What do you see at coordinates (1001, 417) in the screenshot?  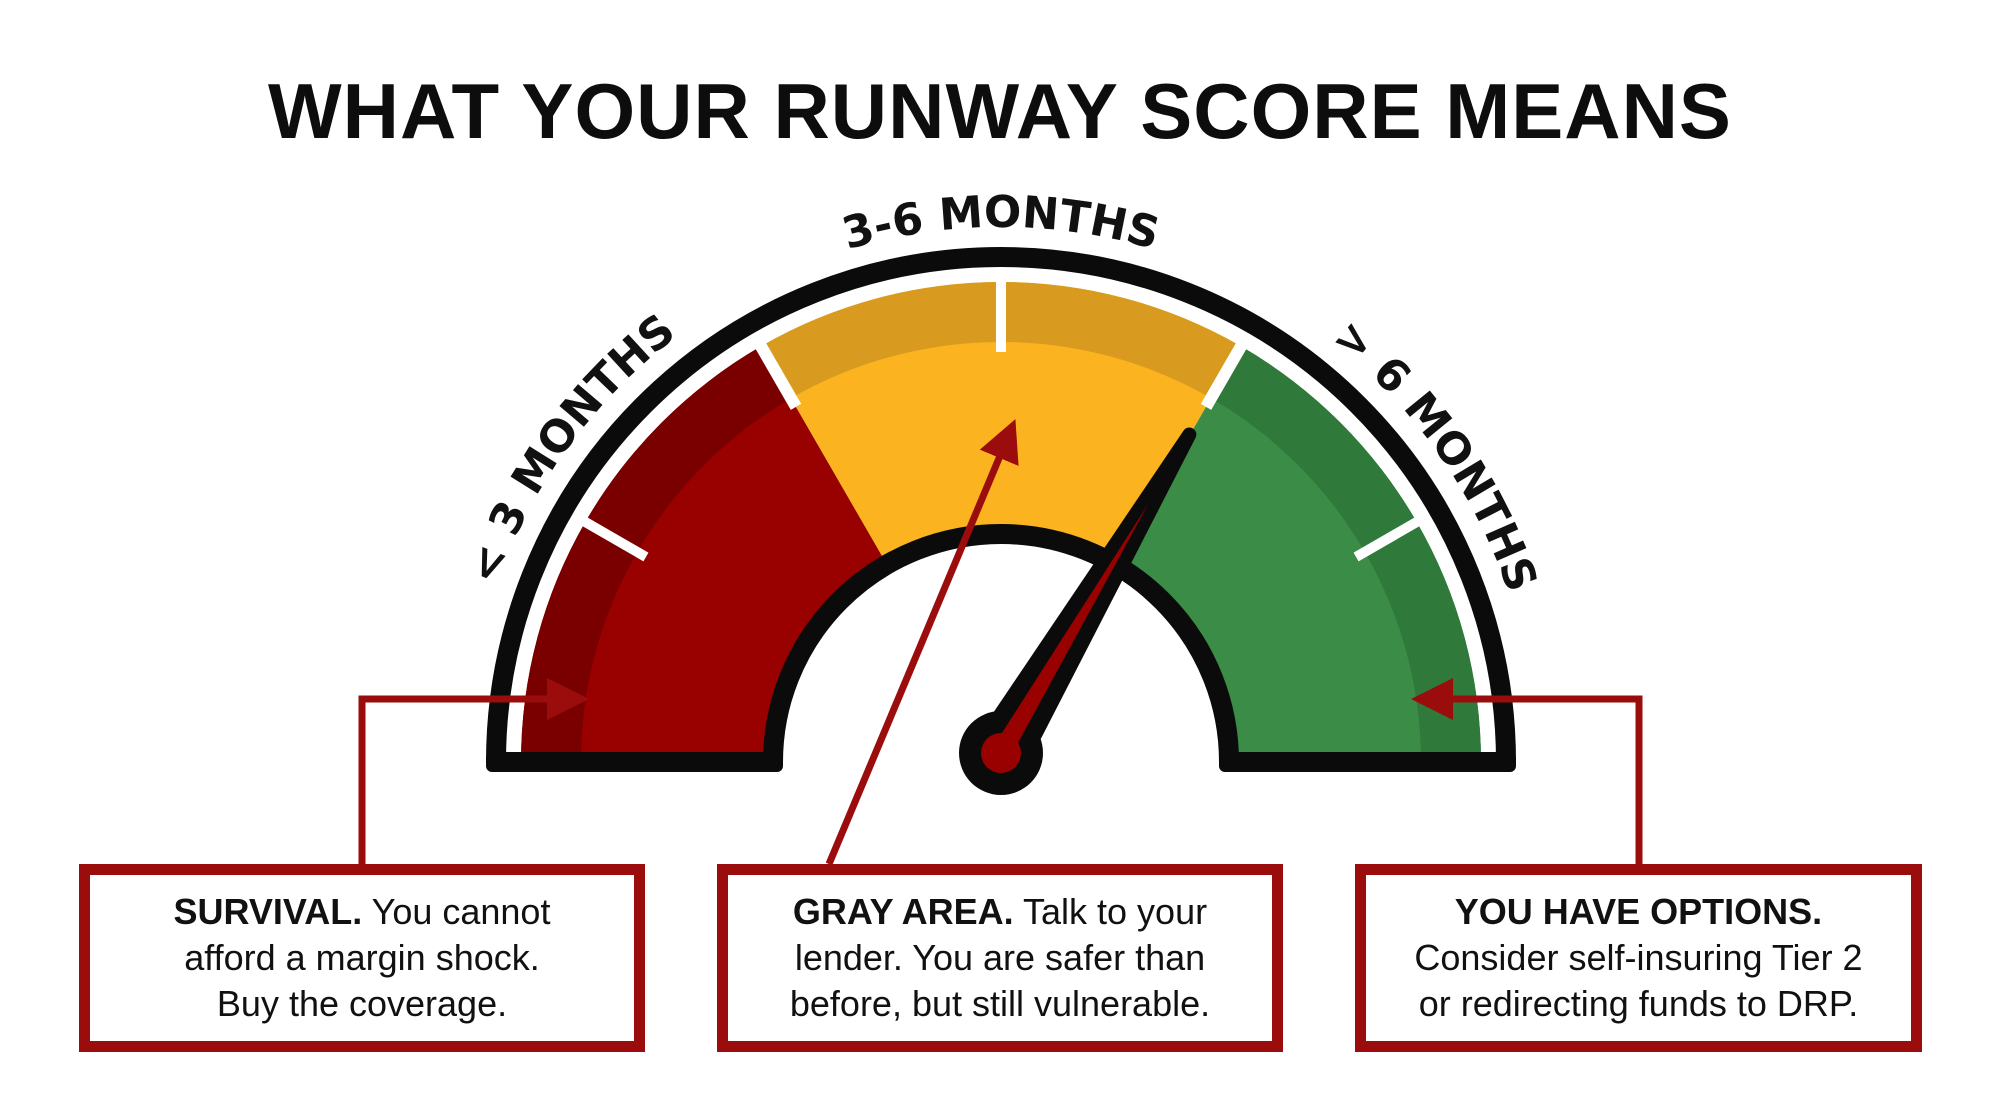 I see `gauge-ticks` at bounding box center [1001, 417].